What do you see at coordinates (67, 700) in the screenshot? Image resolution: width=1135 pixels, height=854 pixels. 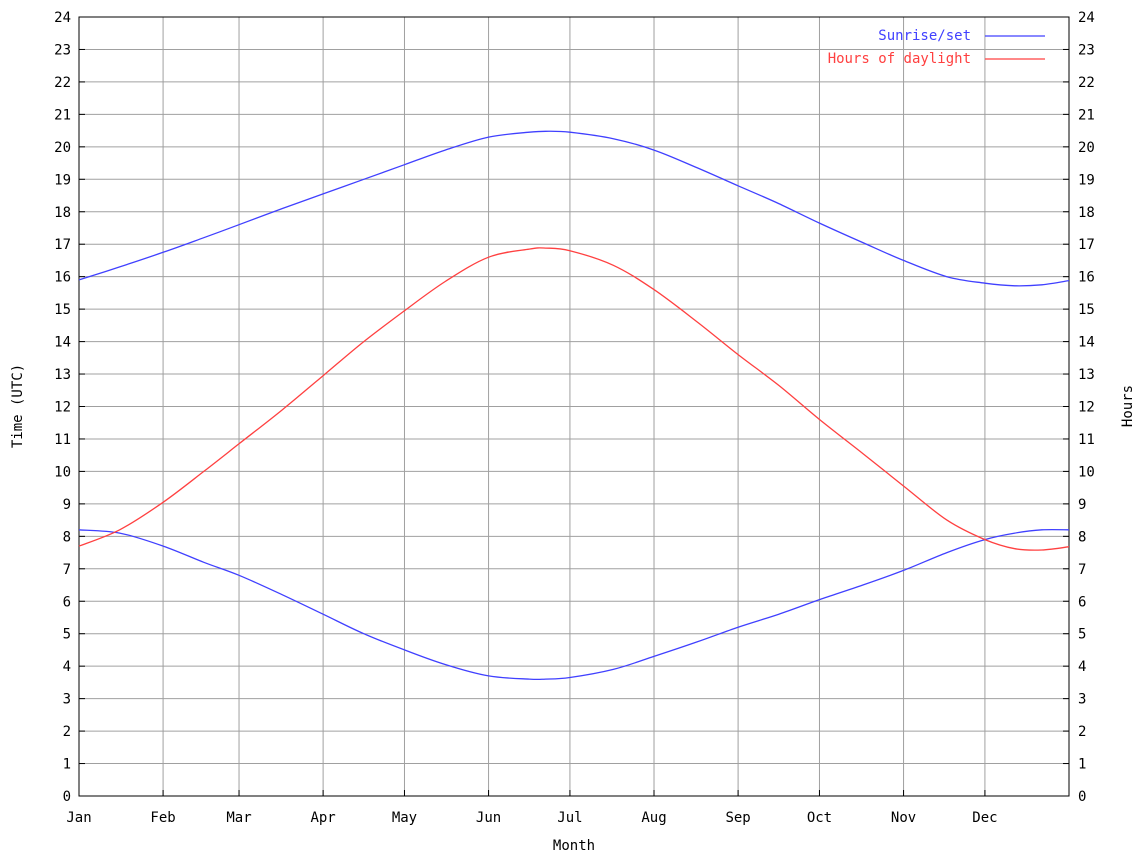 I see `y-tick-label: 3` at bounding box center [67, 700].